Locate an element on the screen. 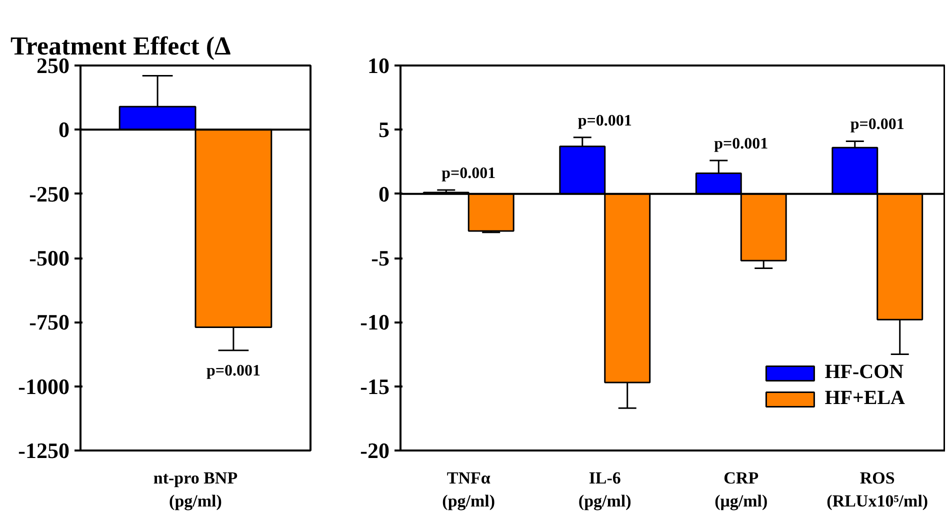  x-tick-label: IL-6 (pg/ml) is located at coordinates (605, 489).